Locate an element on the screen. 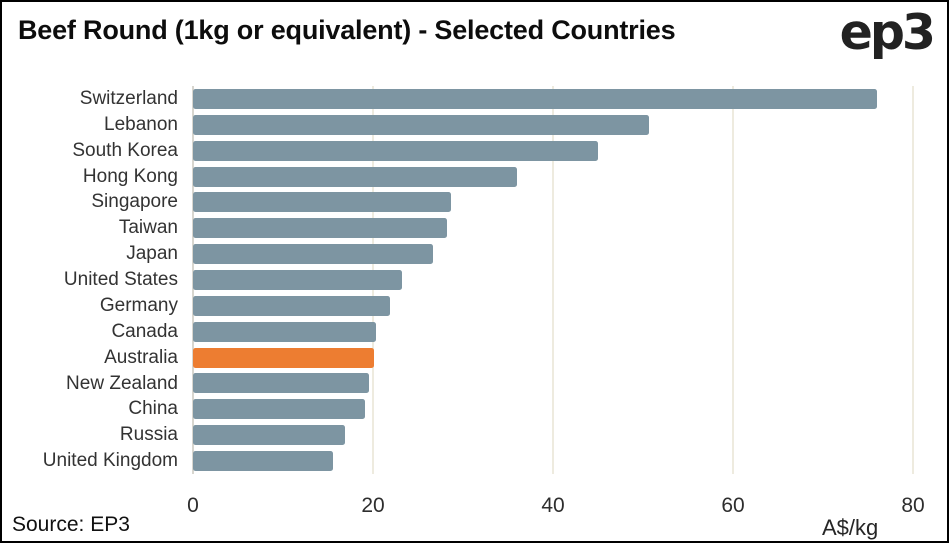  x-tick-label-20: 20 is located at coordinates (373, 505).